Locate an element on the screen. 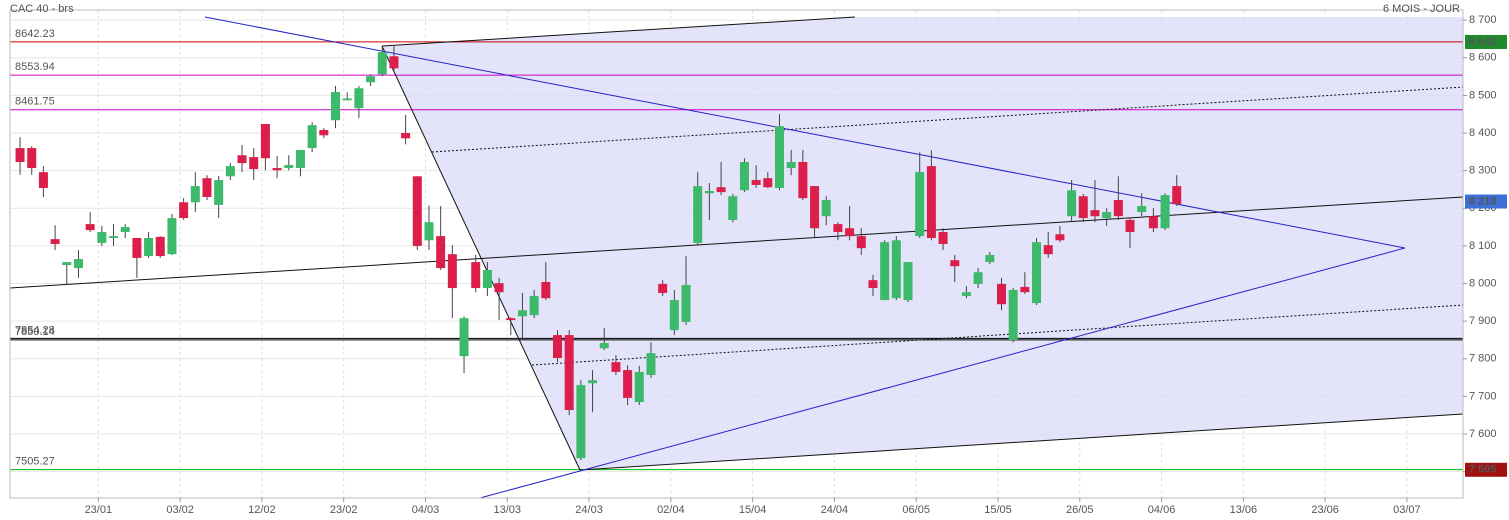  x-tick-label: 23/06 is located at coordinates (1325, 510).